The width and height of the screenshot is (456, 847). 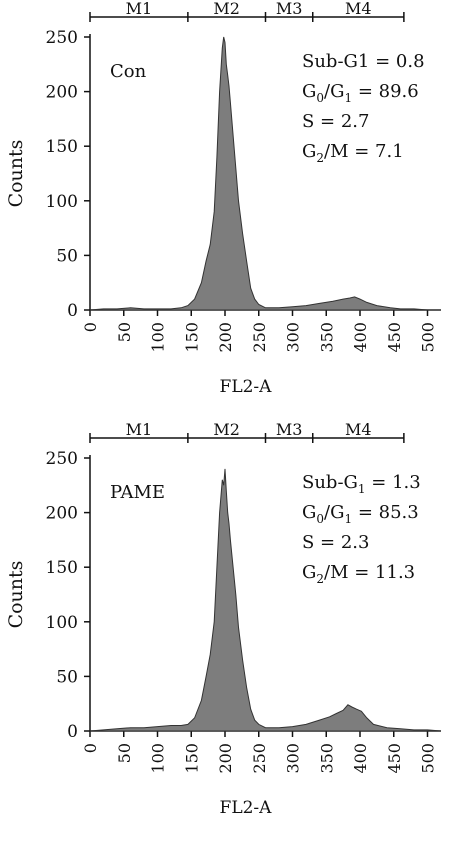 I want to click on sample-label: Con, so click(x=128, y=71).